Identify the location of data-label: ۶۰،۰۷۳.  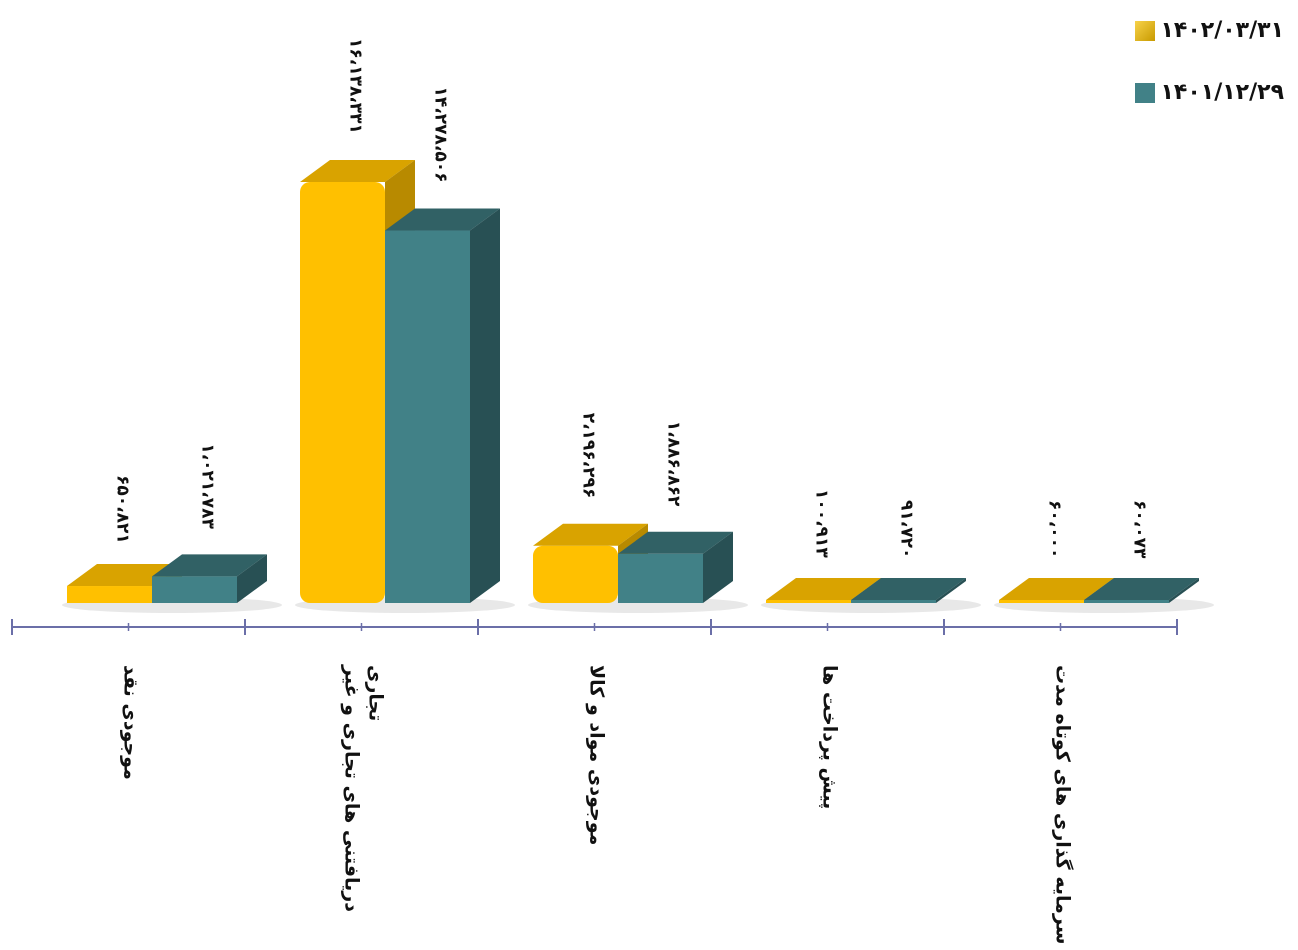
(1140, 529).